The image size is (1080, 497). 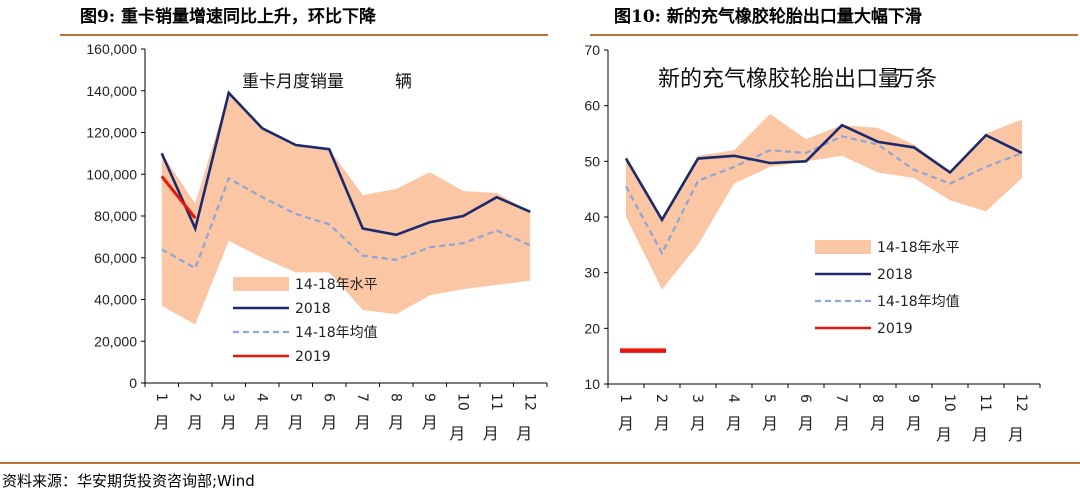 What do you see at coordinates (111, 174) in the screenshot?
I see `y-tick-label: 100,000` at bounding box center [111, 174].